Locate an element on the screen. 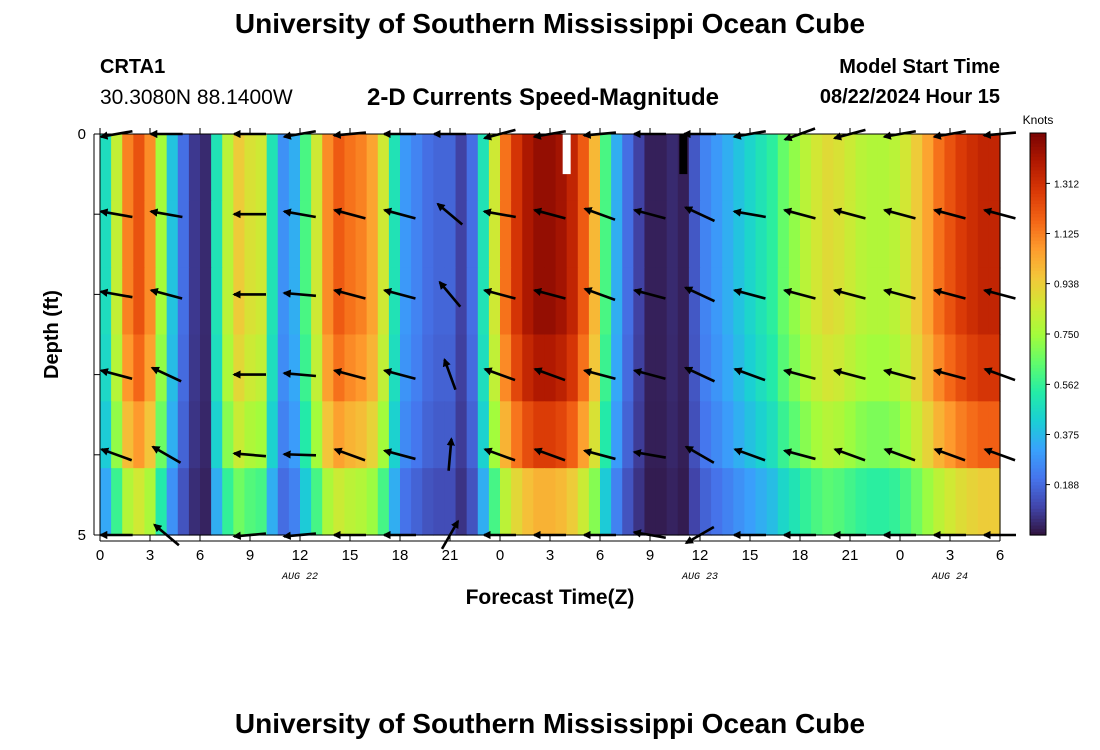  x-tick-label: 18 is located at coordinates (800, 555).